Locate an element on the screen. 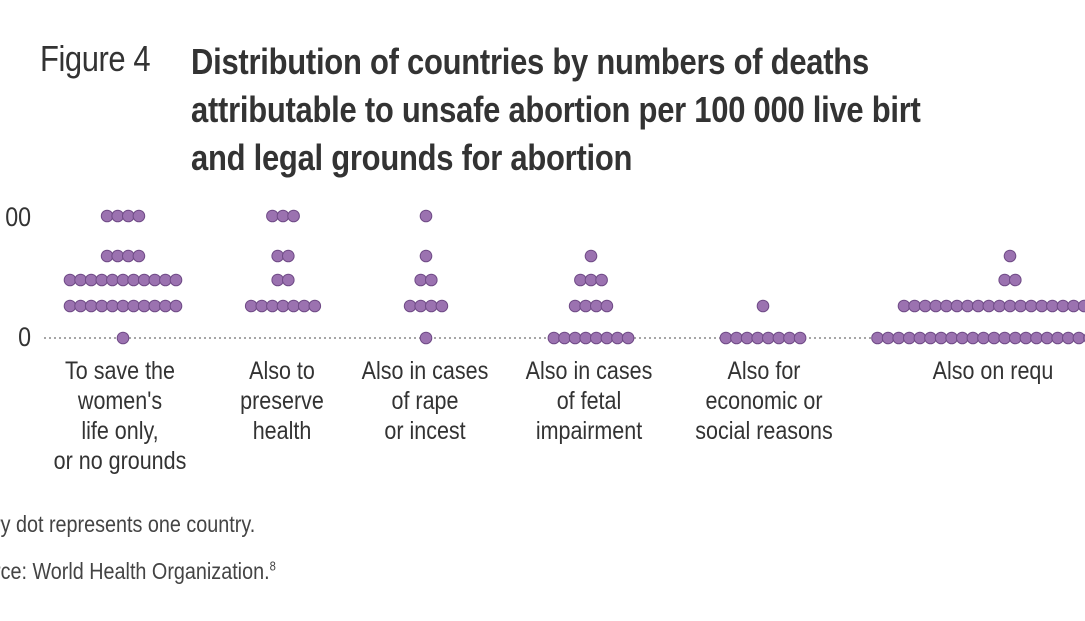  category-label-economic-social: Also for economic or social reasons is located at coordinates (764, 401).